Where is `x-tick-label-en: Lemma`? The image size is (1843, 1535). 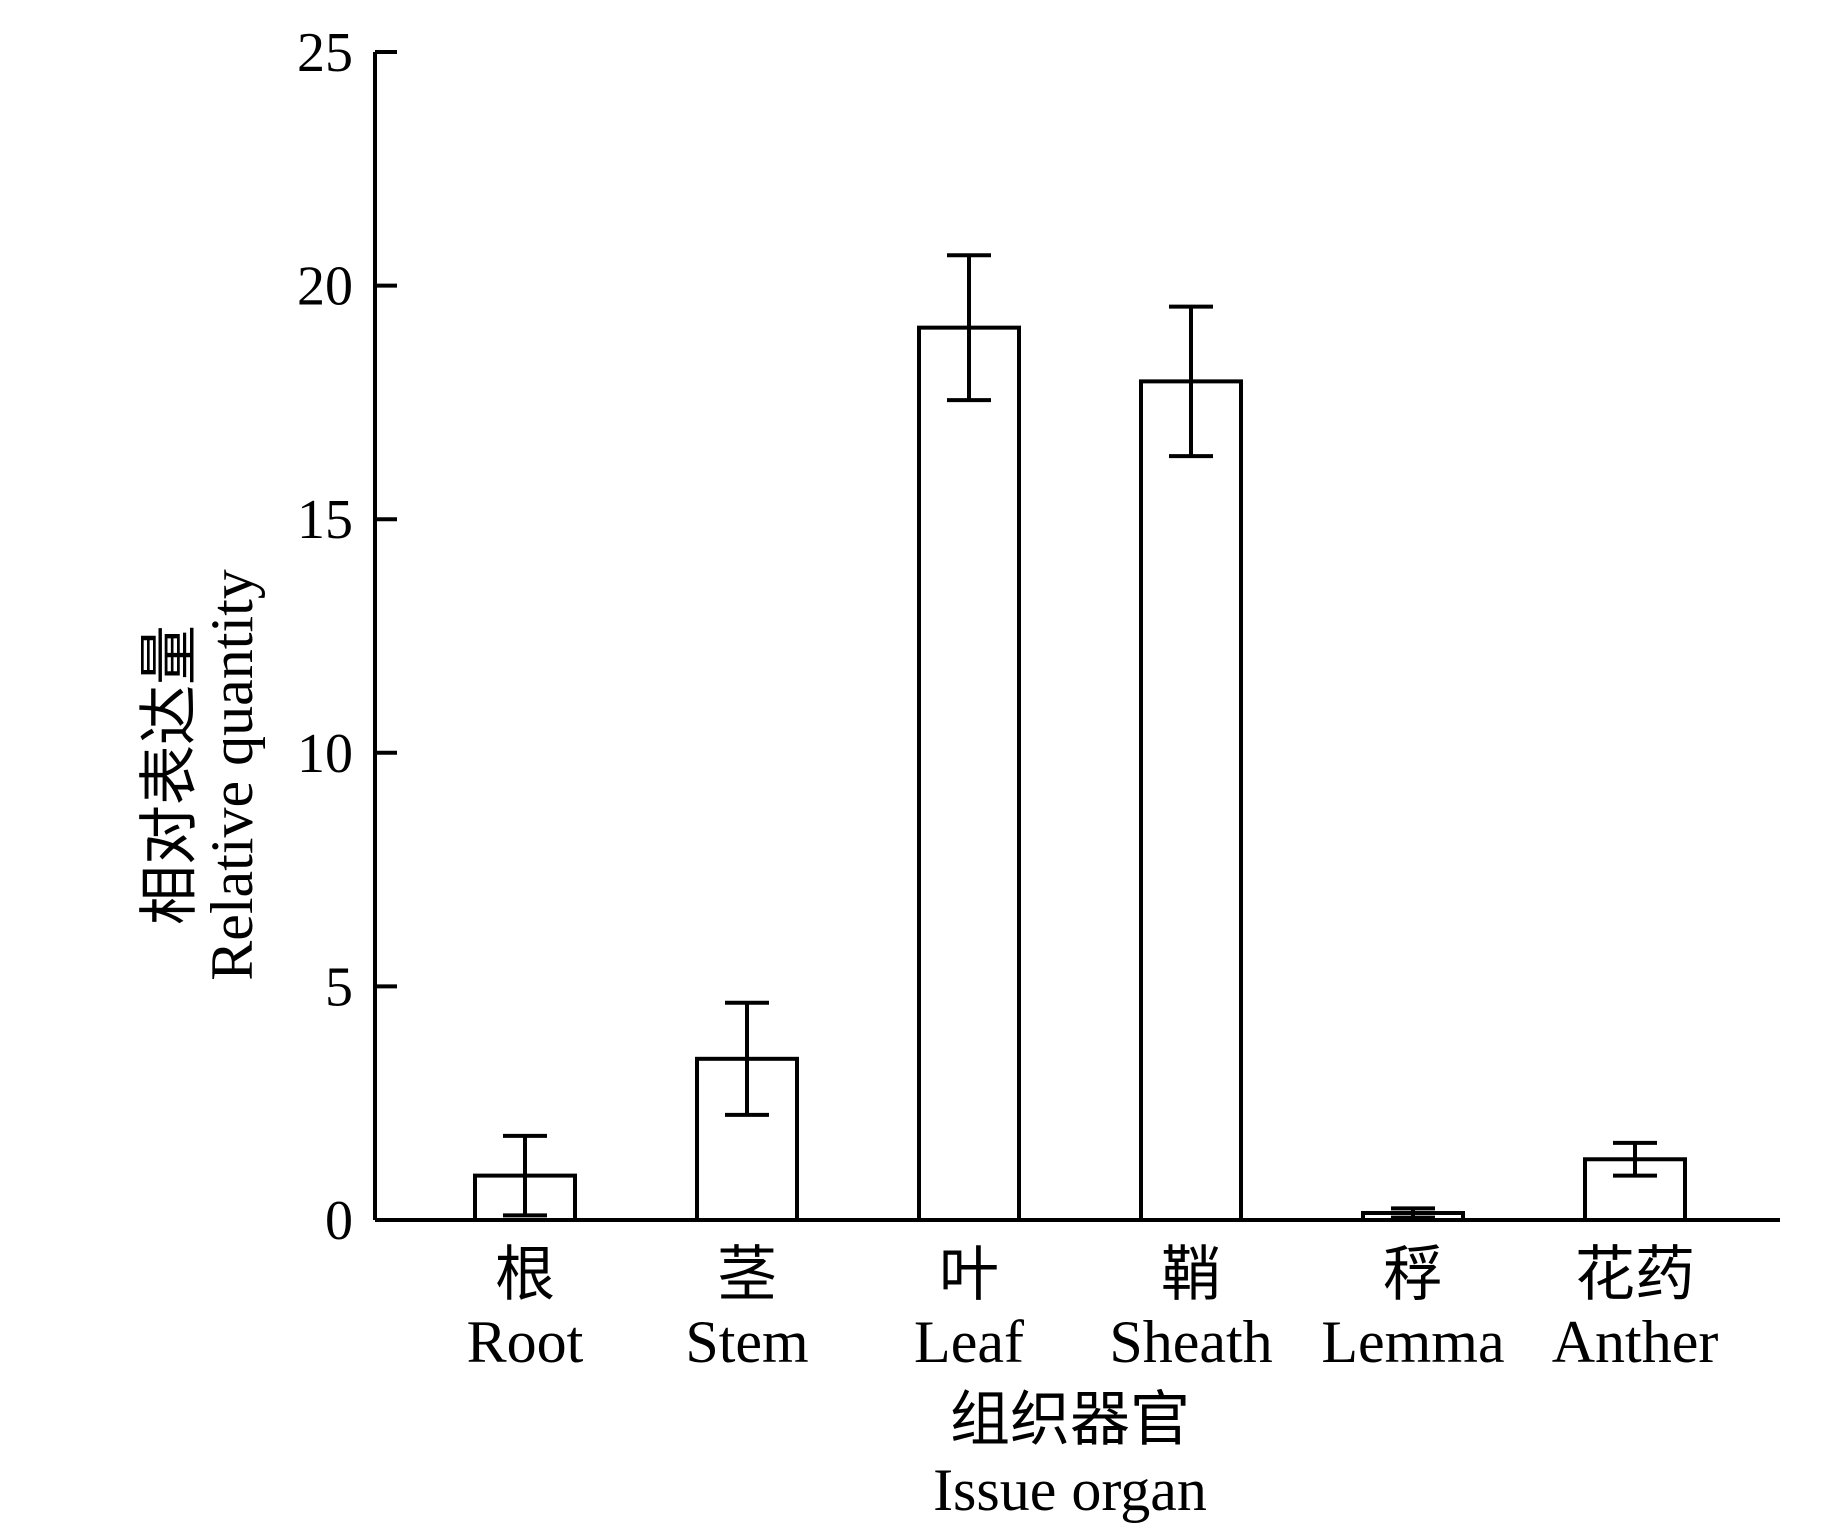 x-tick-label-en: Lemma is located at coordinates (1412, 1342).